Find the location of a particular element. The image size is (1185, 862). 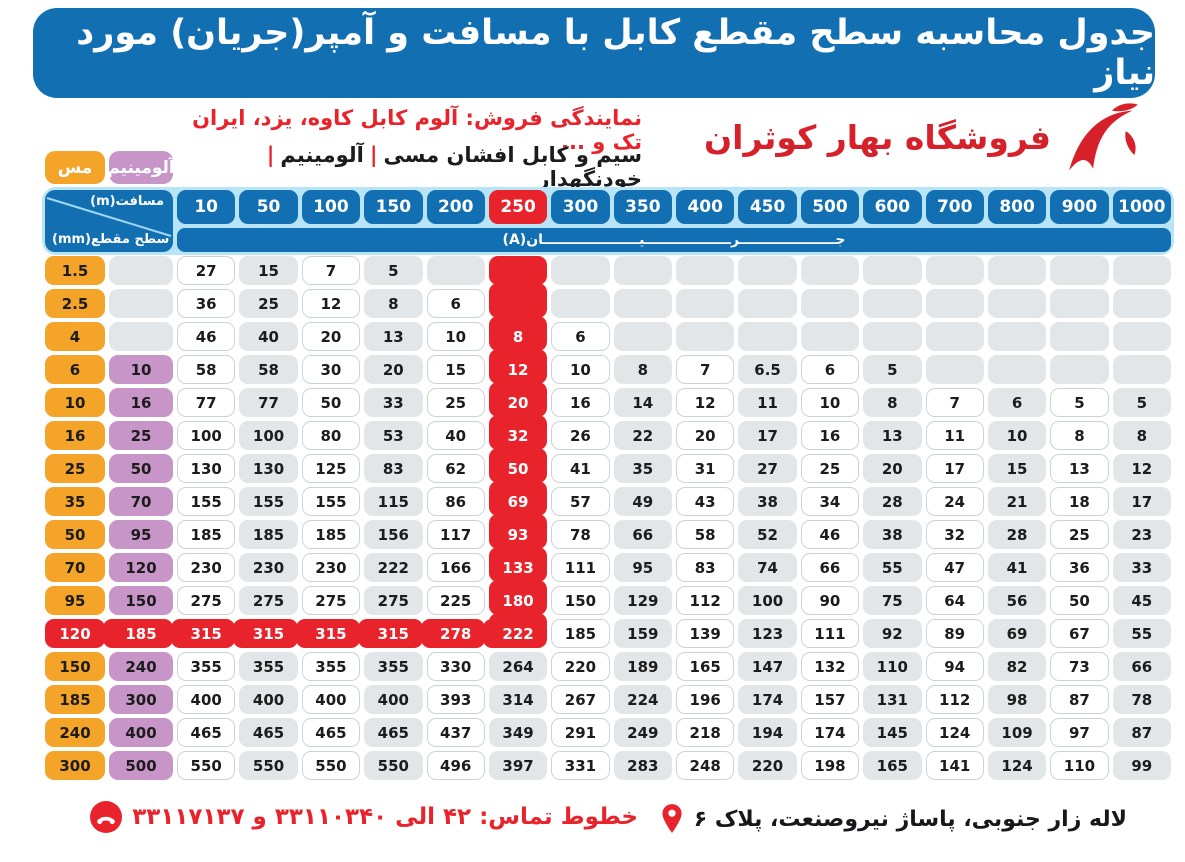

table-cell: 220 is located at coordinates (580, 666).